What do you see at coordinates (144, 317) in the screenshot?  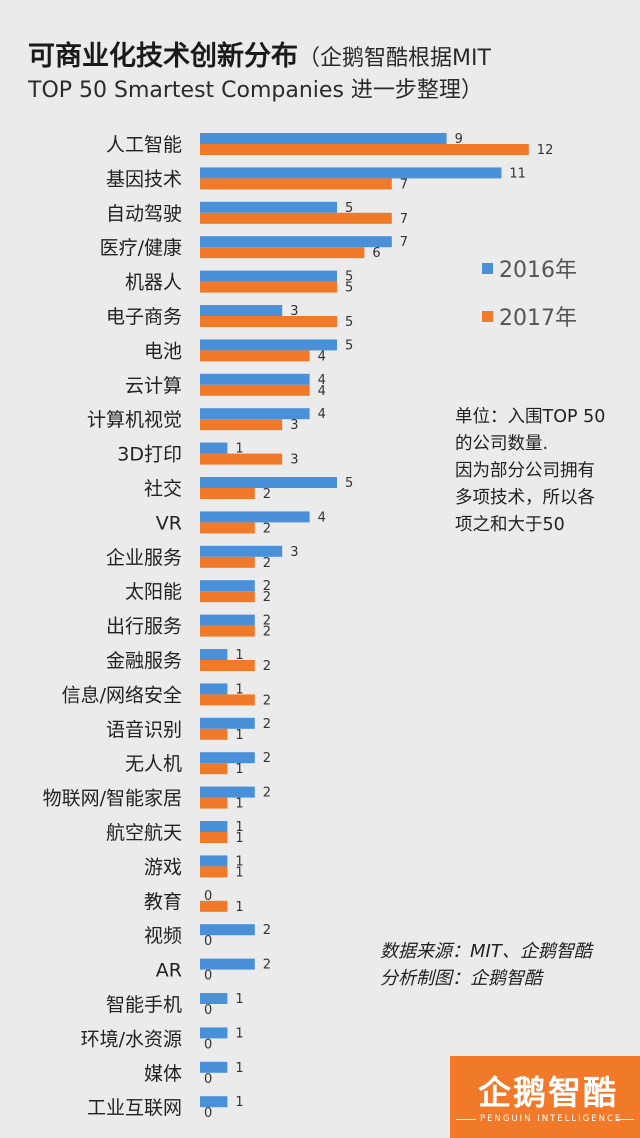 I see `category-label: 电子商务` at bounding box center [144, 317].